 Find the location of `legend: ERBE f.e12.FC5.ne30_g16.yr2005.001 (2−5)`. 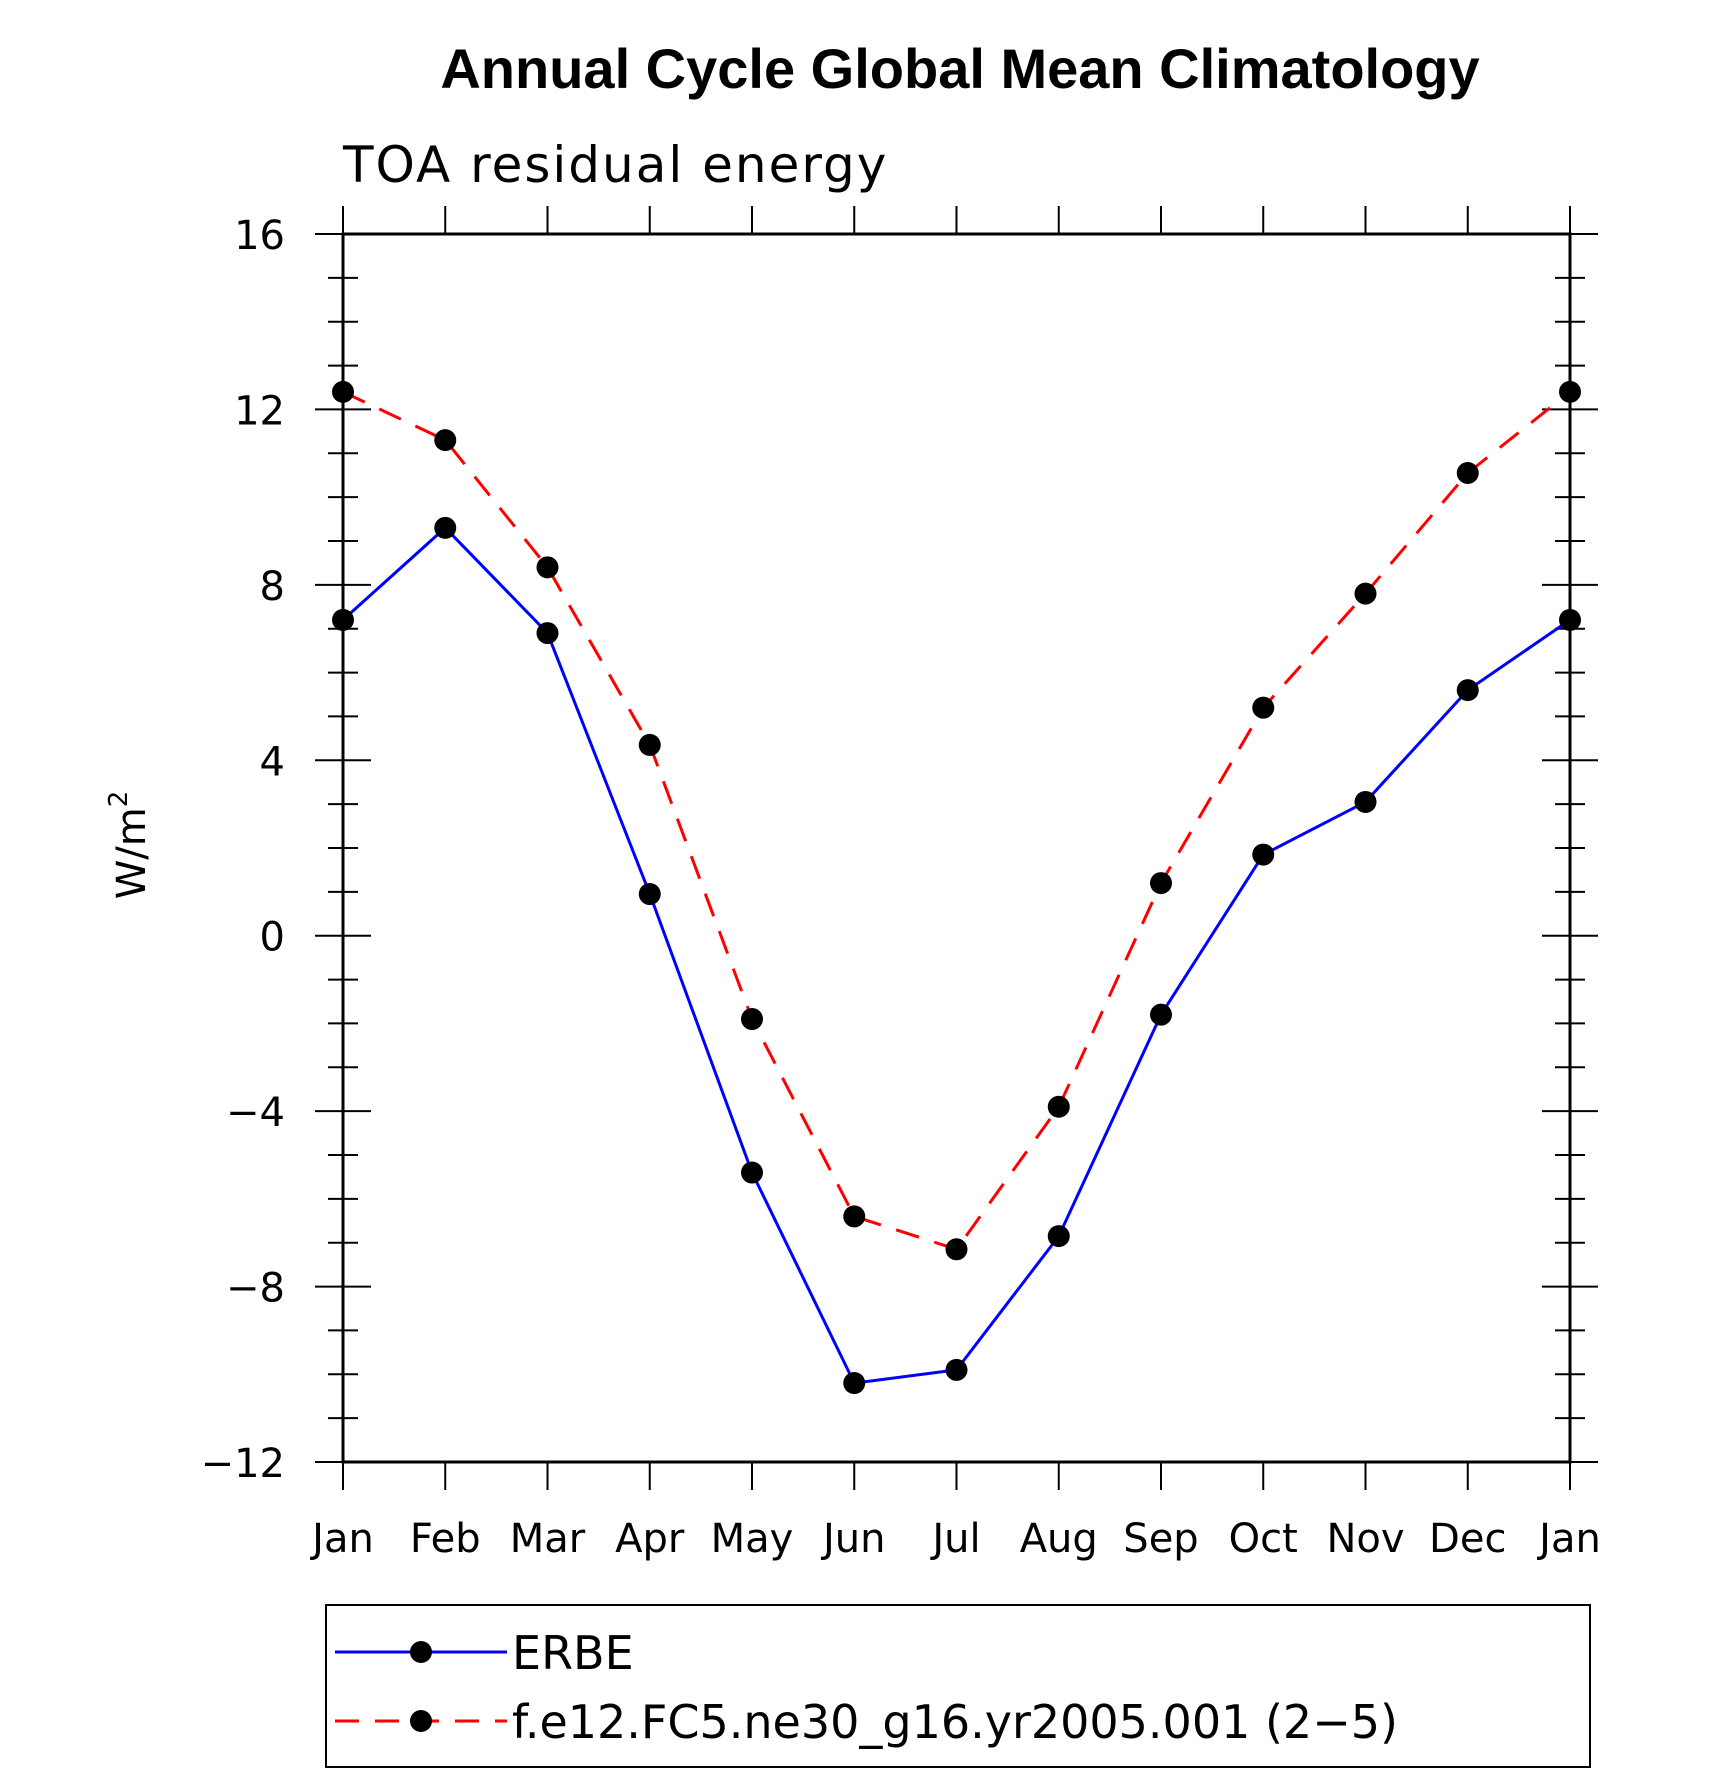

legend: ERBE f.e12.FC5.ne30_g16.yr2005.001 (2−5) is located at coordinates (958, 1686).